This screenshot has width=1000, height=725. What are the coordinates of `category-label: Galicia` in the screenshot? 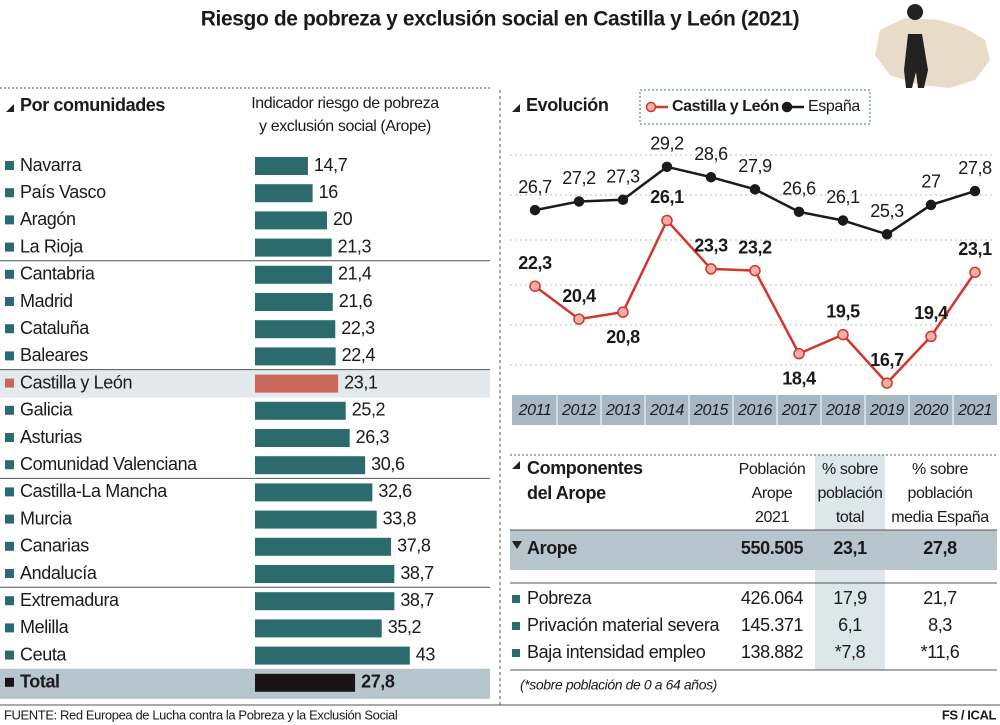 It's located at (47, 410).